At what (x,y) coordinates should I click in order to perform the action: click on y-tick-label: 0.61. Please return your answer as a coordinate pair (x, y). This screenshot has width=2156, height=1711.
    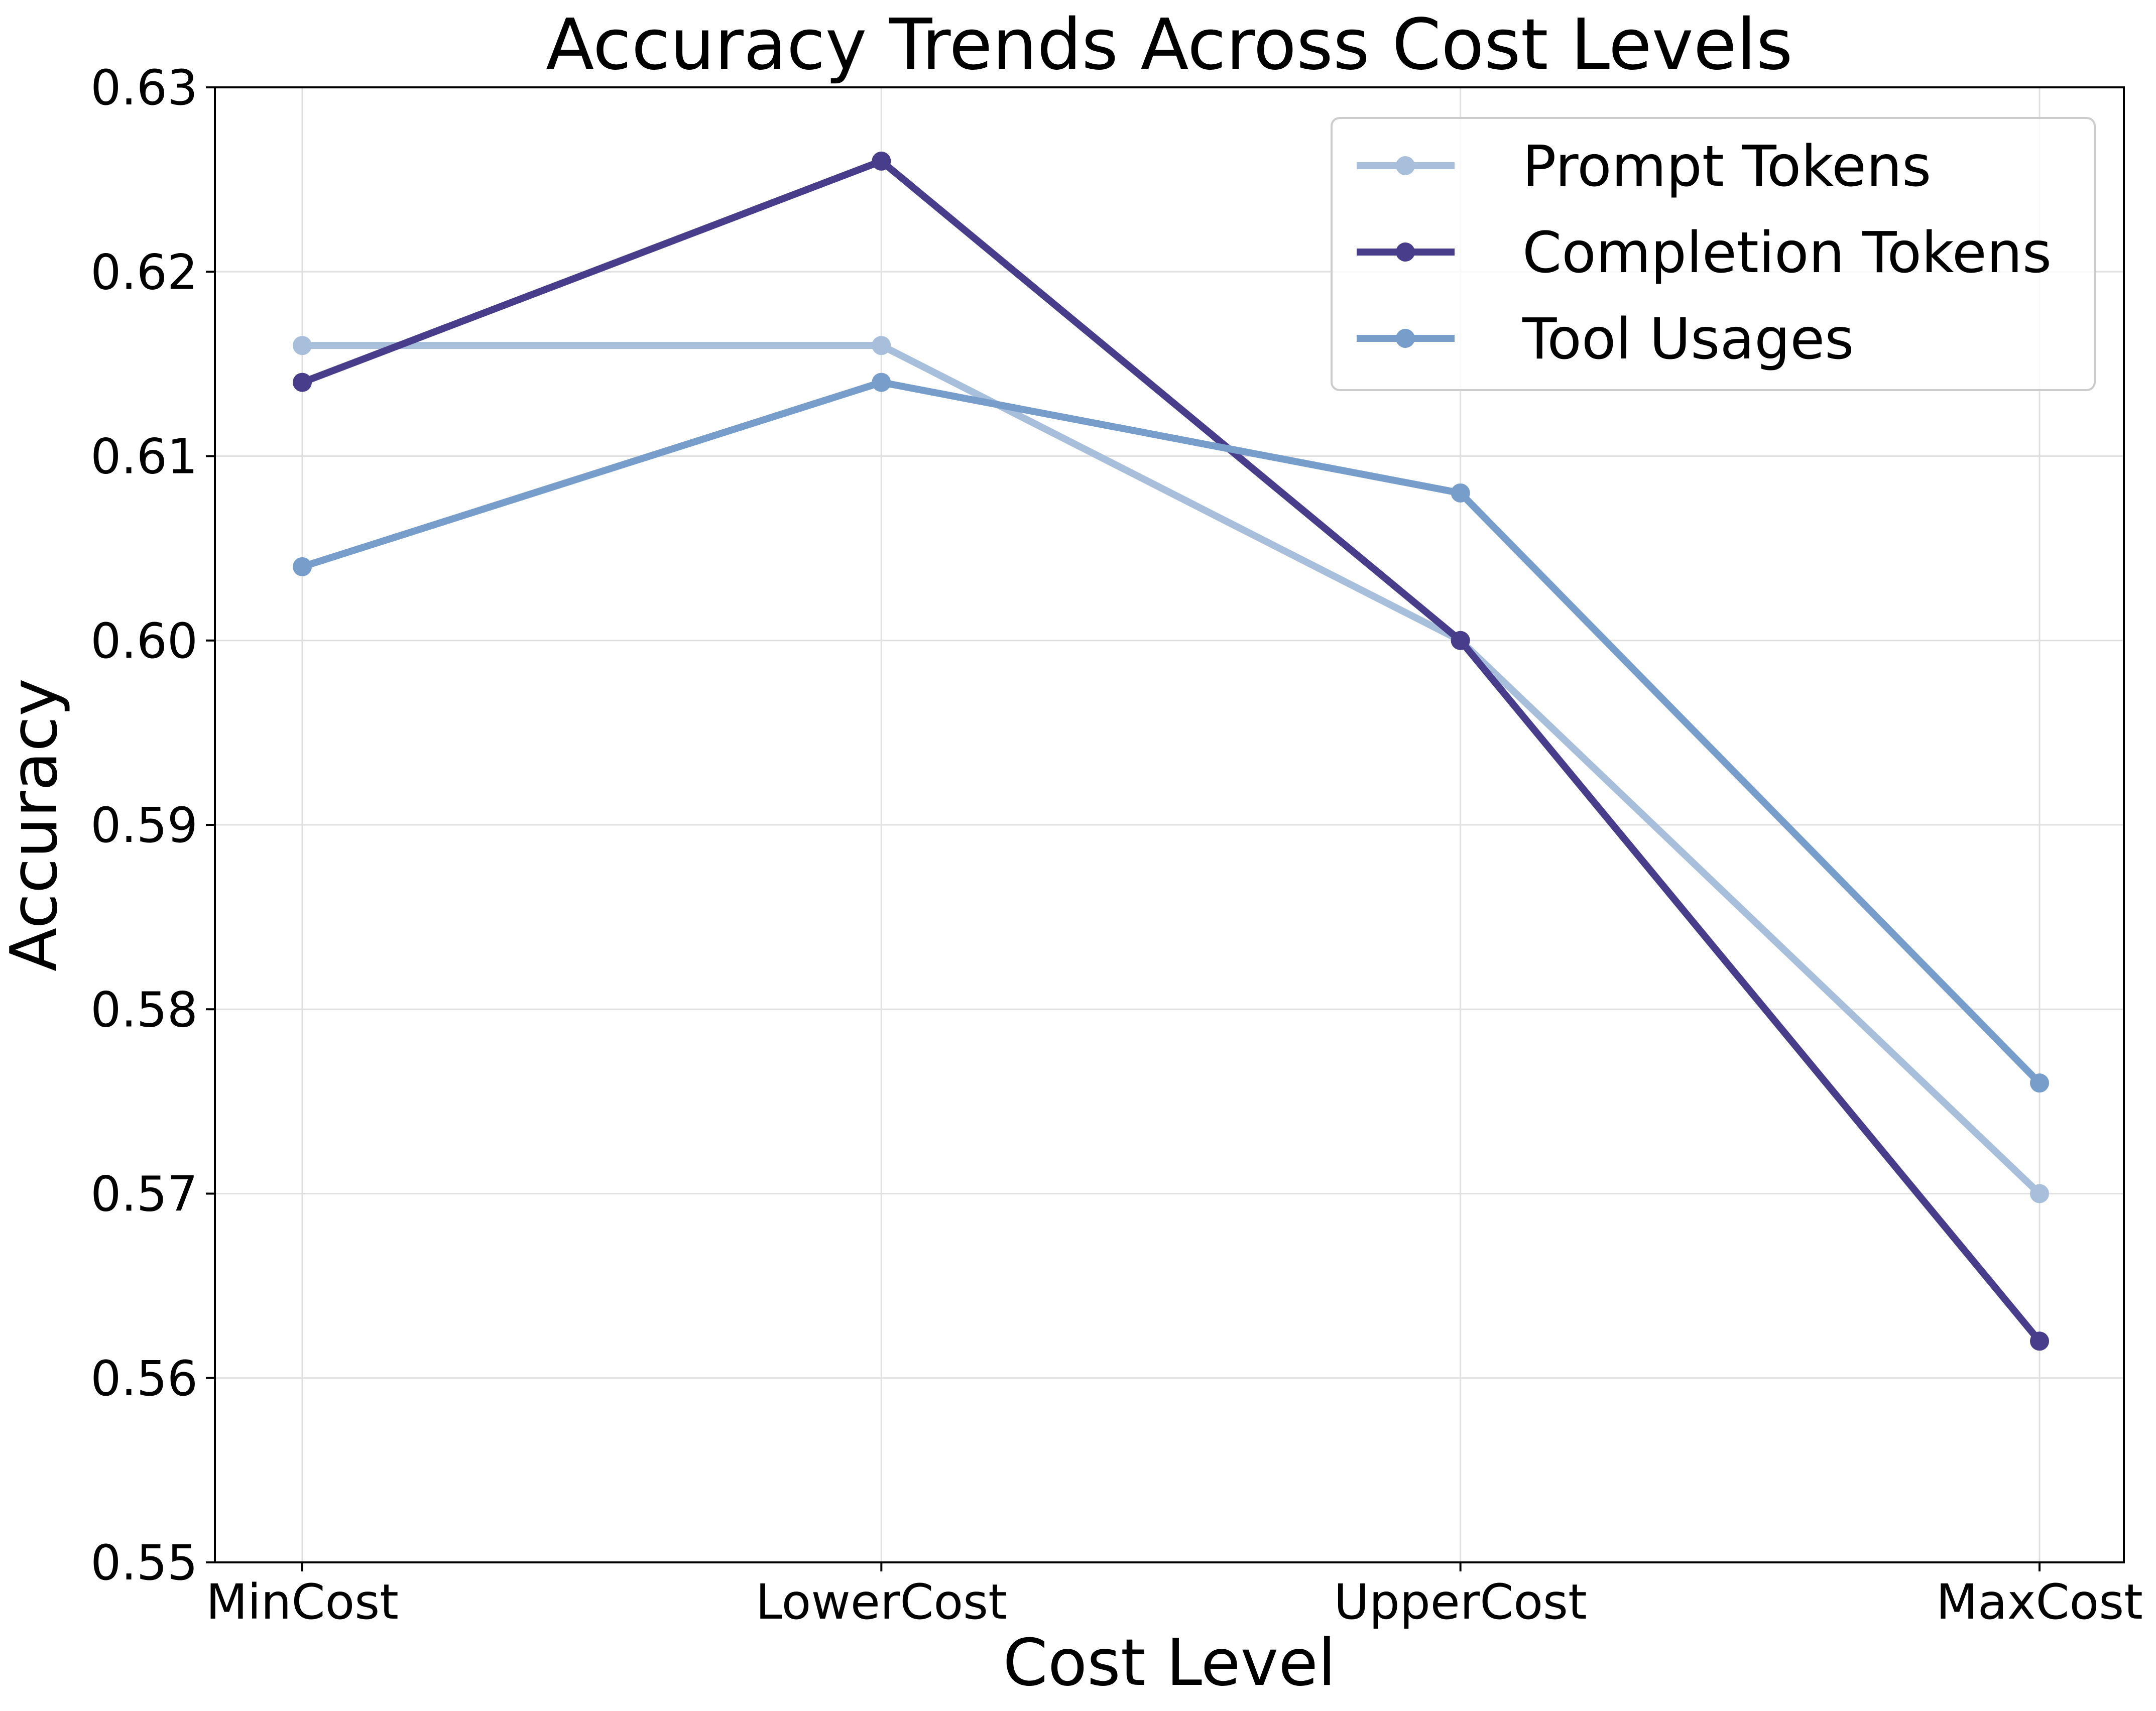
    Looking at the image, I should click on (144, 457).